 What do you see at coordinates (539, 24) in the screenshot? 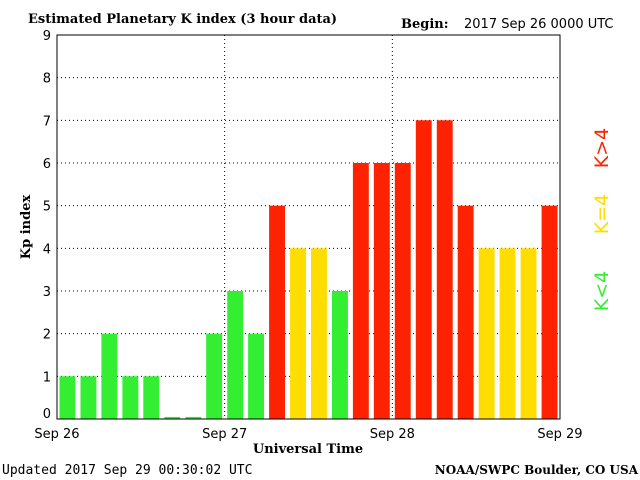
I see `begin-value: 2017 Sep 26 0000 UTC` at bounding box center [539, 24].